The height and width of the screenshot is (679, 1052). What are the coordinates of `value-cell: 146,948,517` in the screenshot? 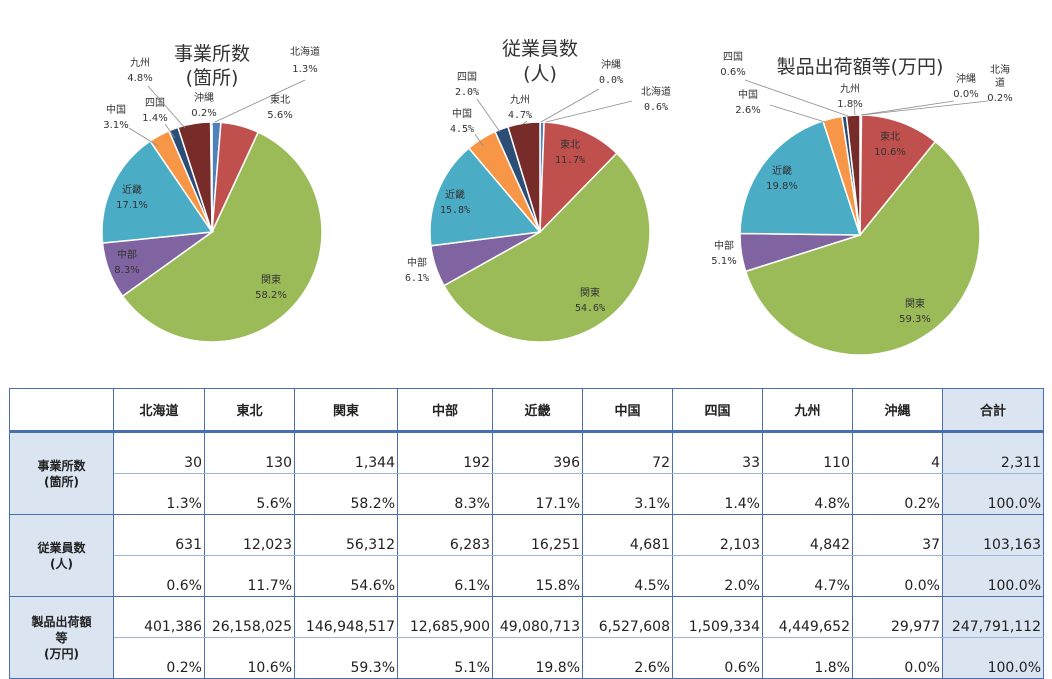 It's located at (346, 617).